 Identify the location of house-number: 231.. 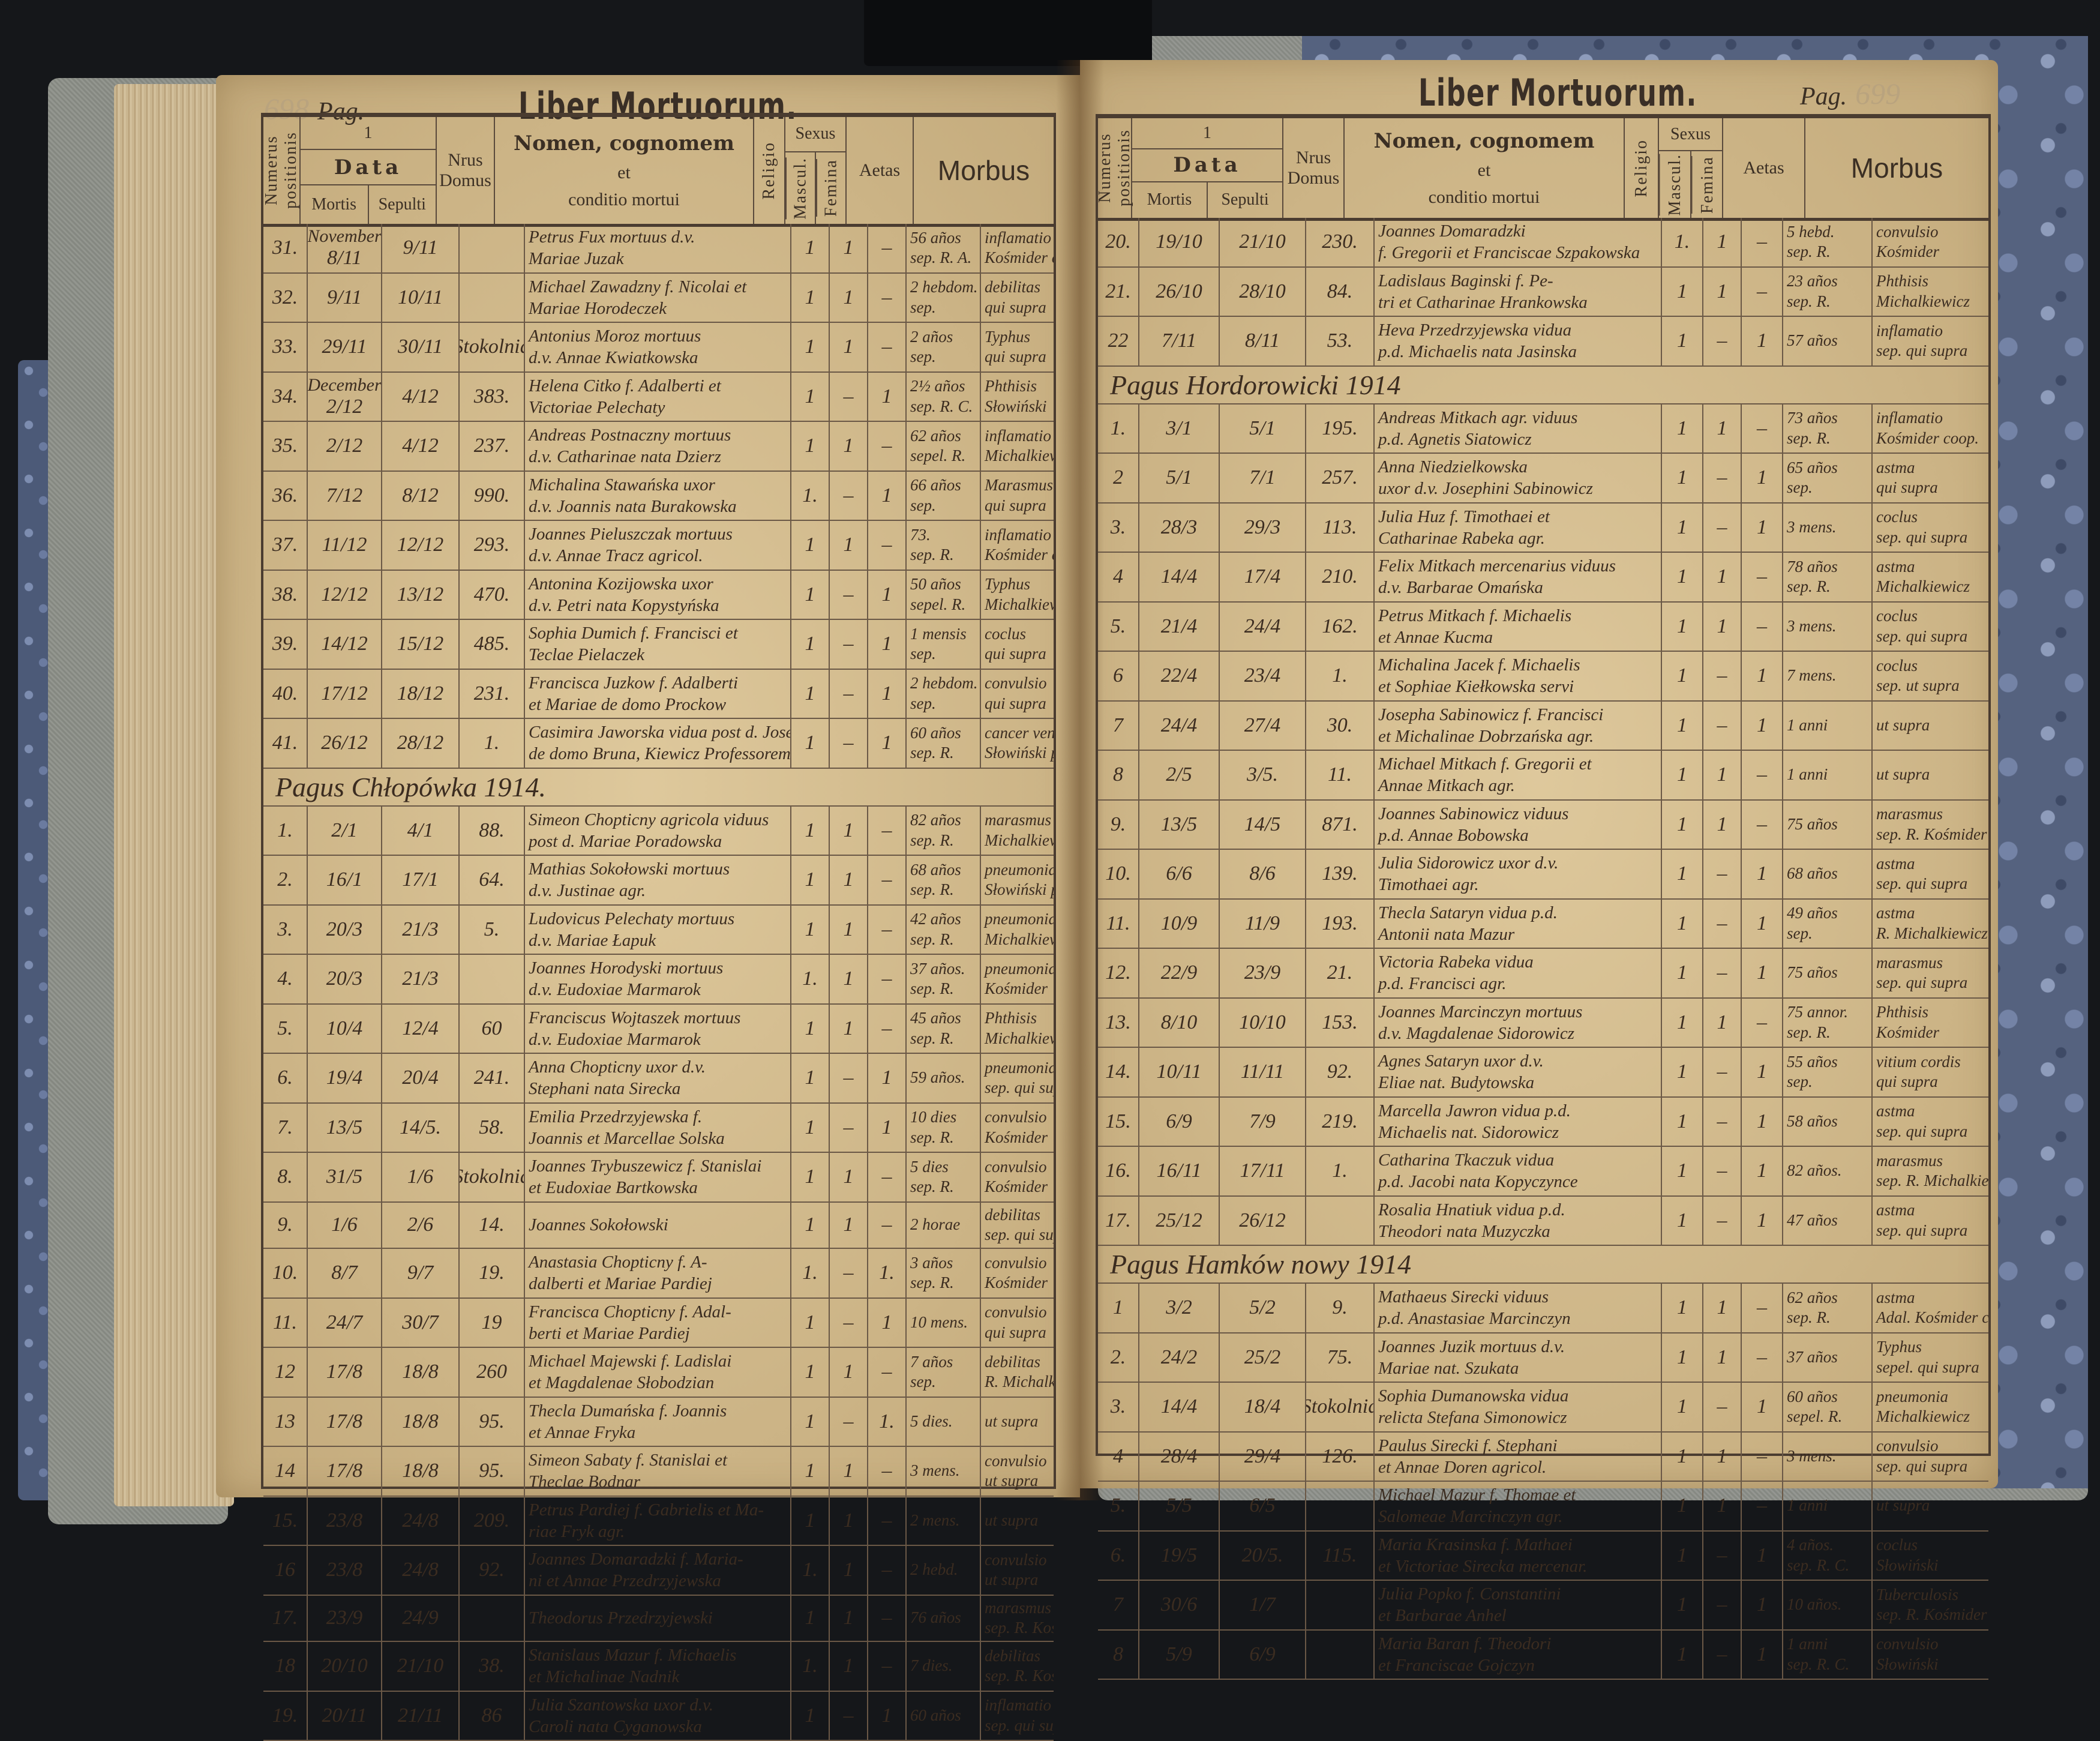
(492, 694).